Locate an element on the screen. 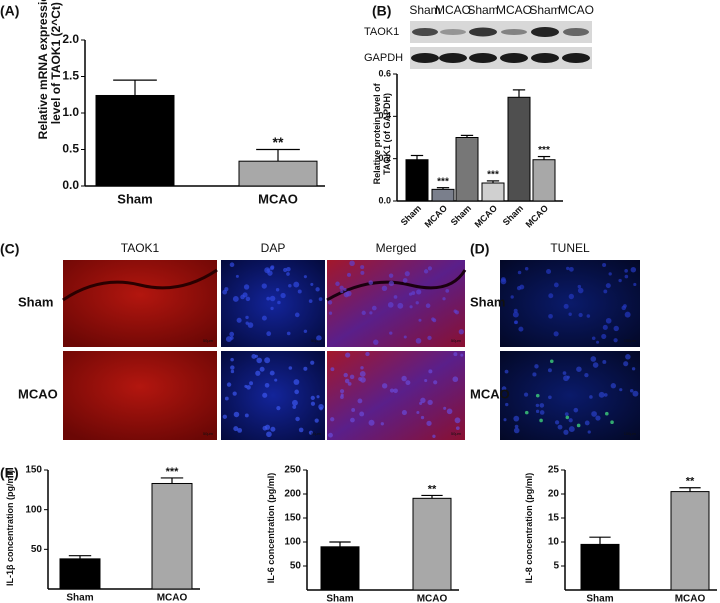  column-label: TAOK1 is located at coordinates (140, 248).